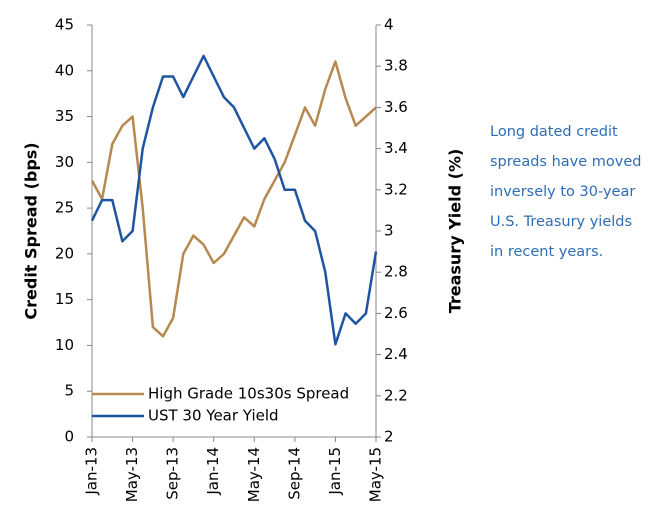 This screenshot has width=670, height=512. What do you see at coordinates (69, 437) in the screenshot?
I see `y-tick-label: 0` at bounding box center [69, 437].